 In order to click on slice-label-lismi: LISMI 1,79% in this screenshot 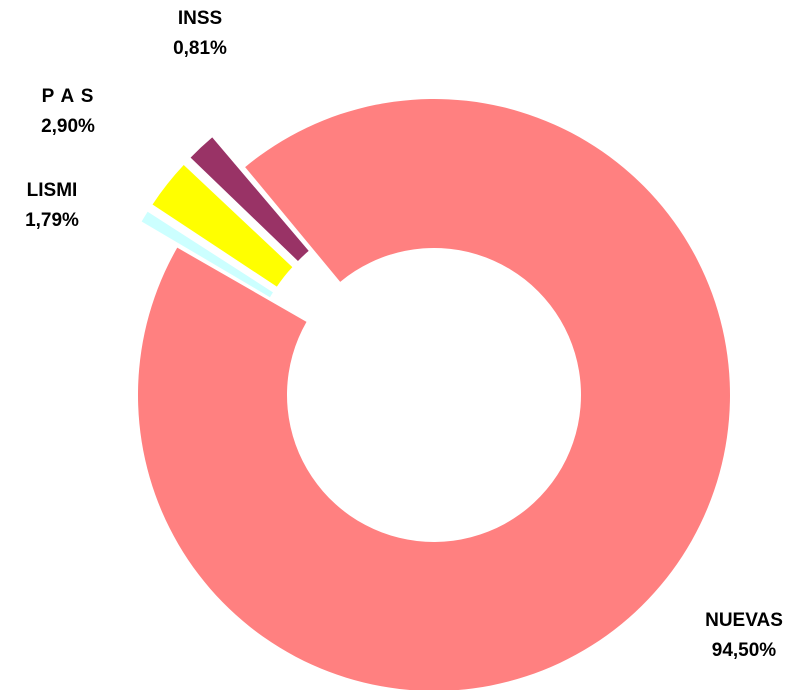, I will do `click(52, 206)`.